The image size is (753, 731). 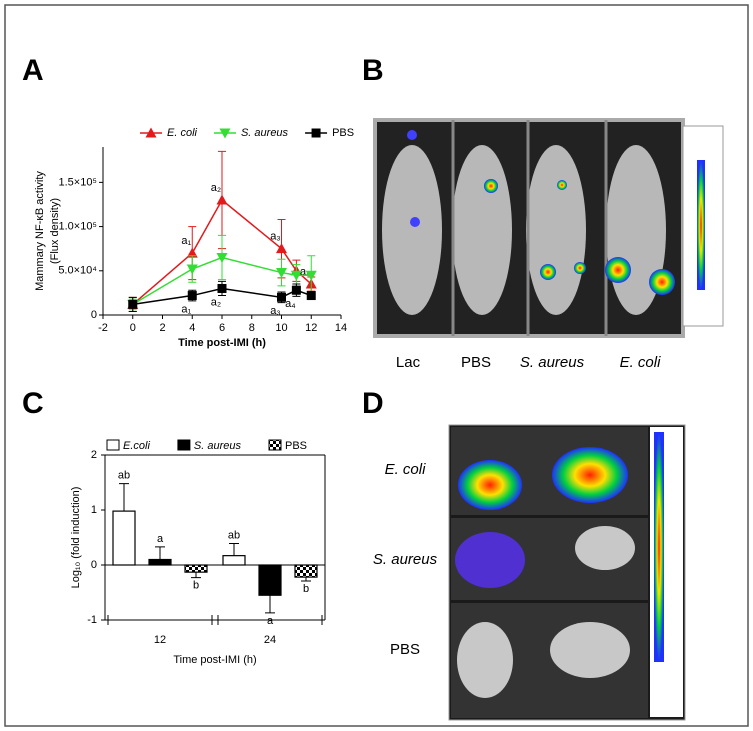 What do you see at coordinates (405, 649) in the screenshot?
I see `row-label: PBS` at bounding box center [405, 649].